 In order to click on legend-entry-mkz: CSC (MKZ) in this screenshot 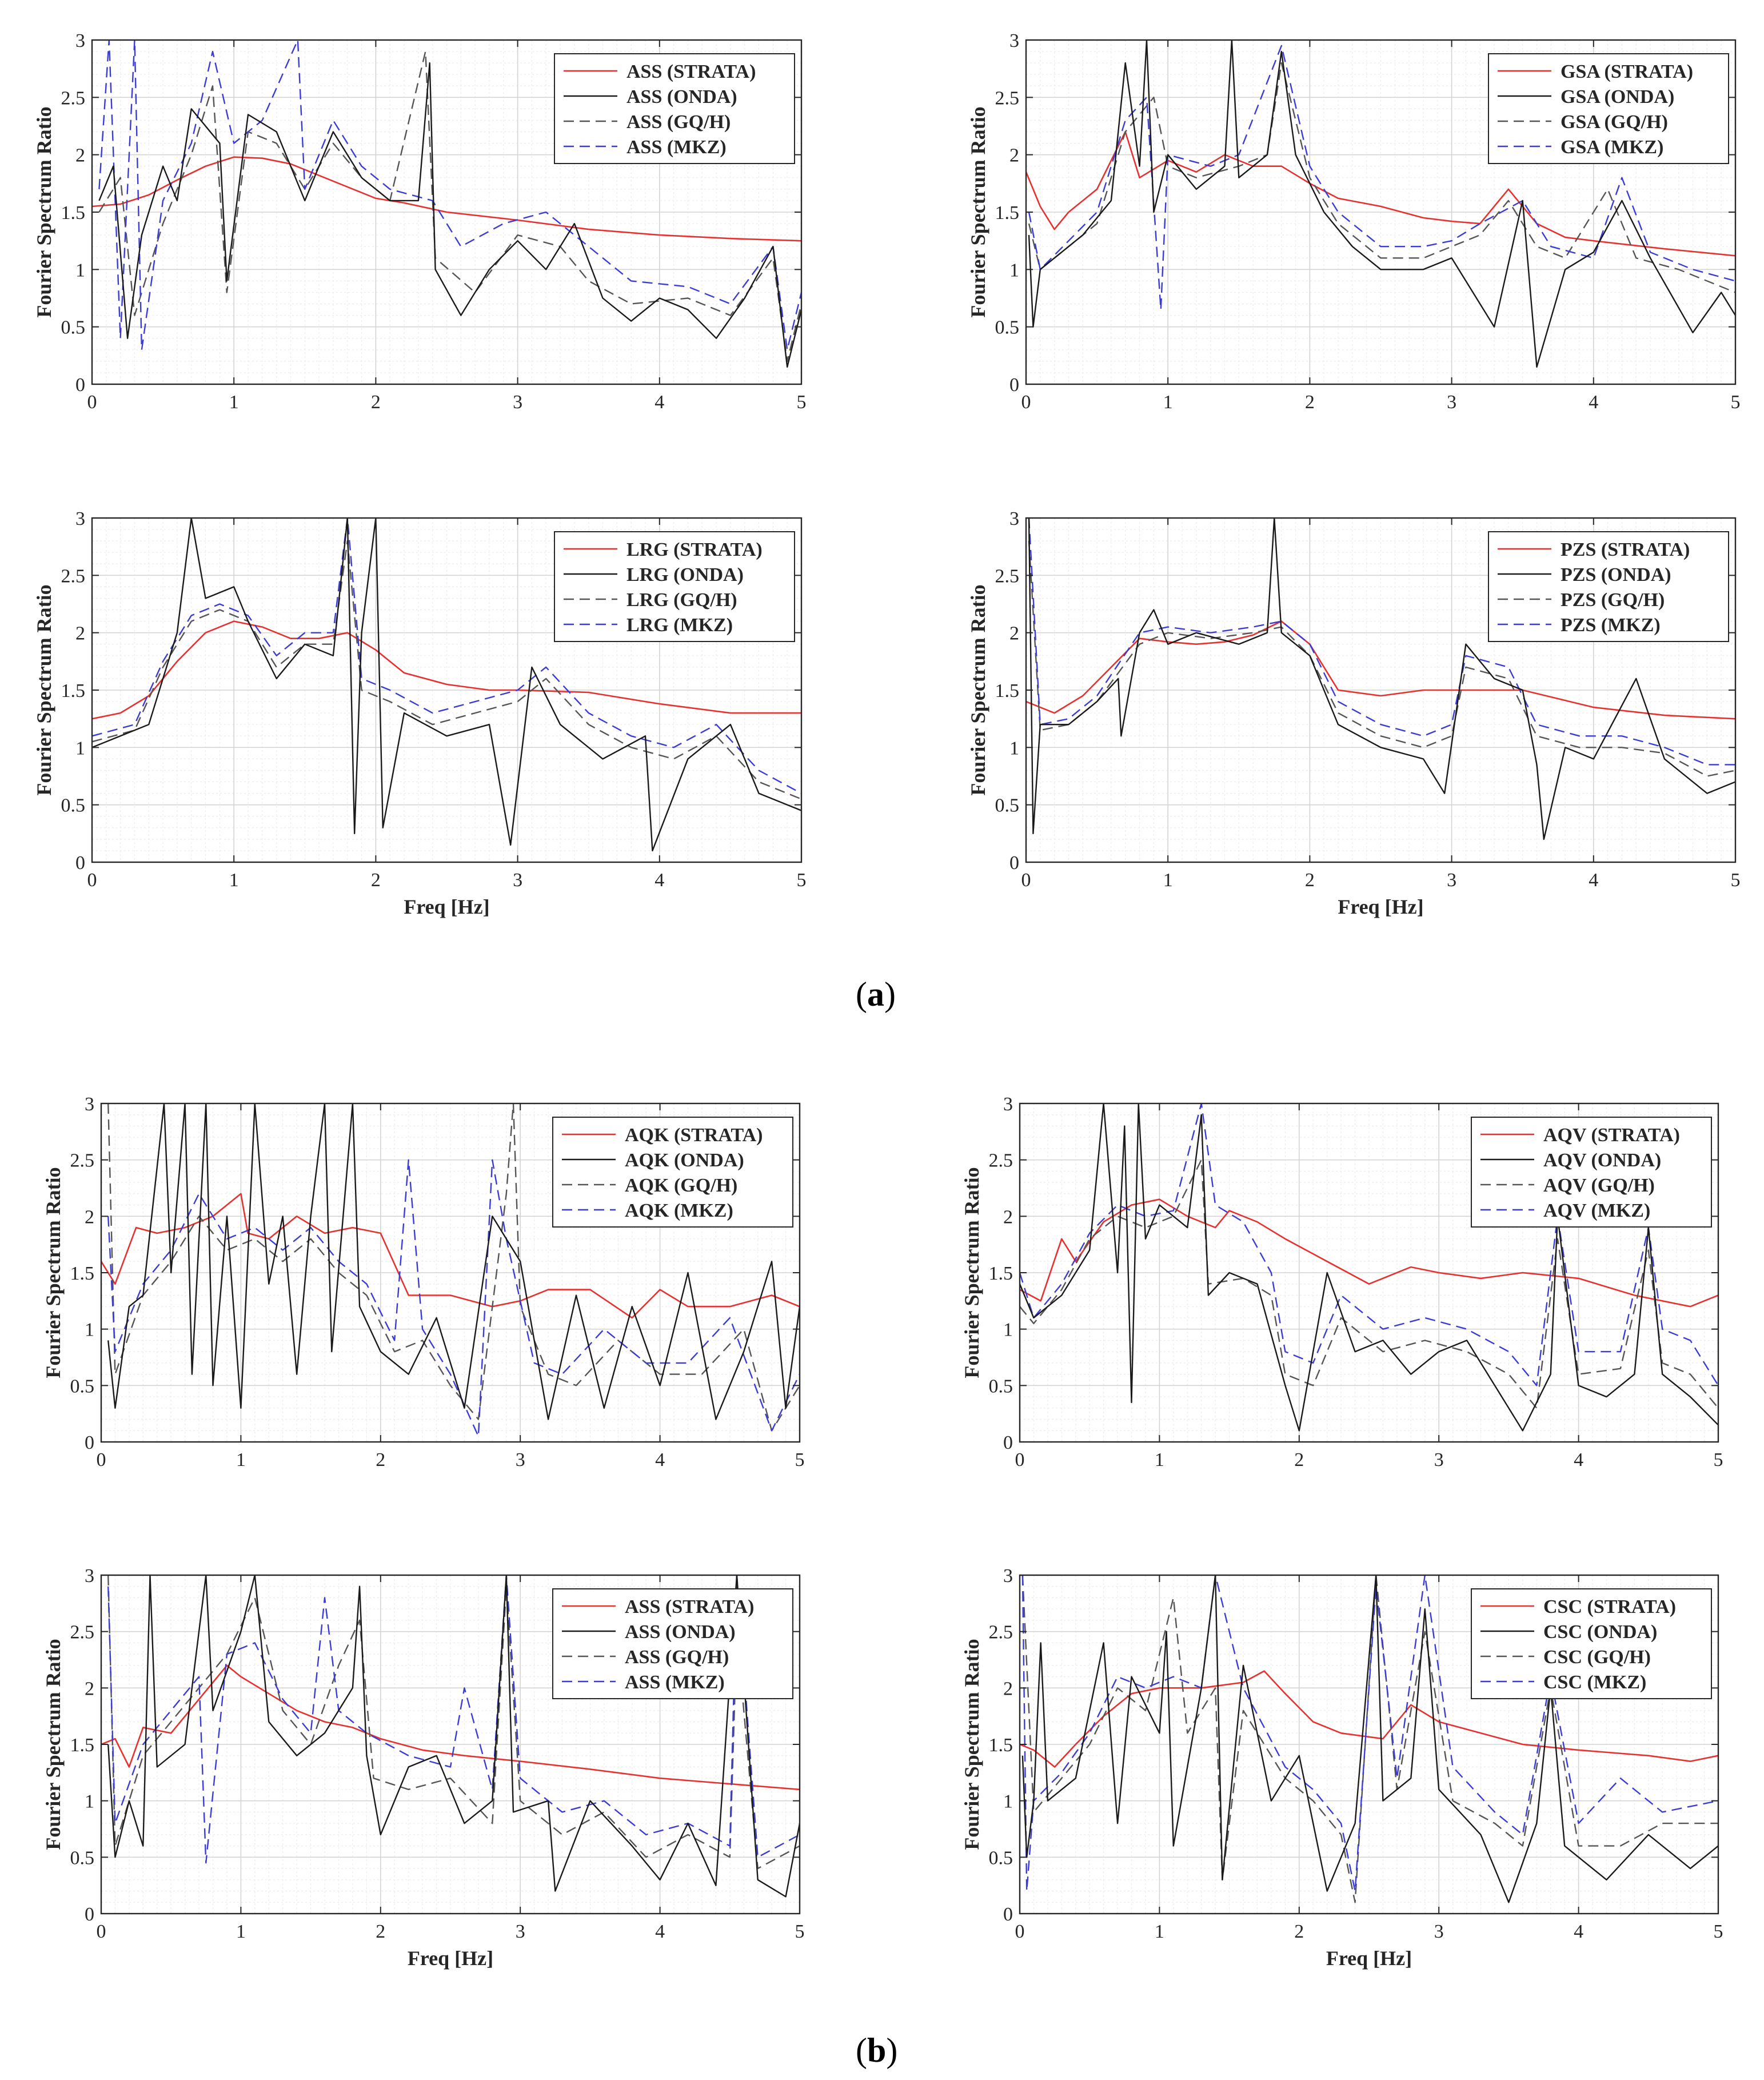, I will do `click(1594, 1682)`.